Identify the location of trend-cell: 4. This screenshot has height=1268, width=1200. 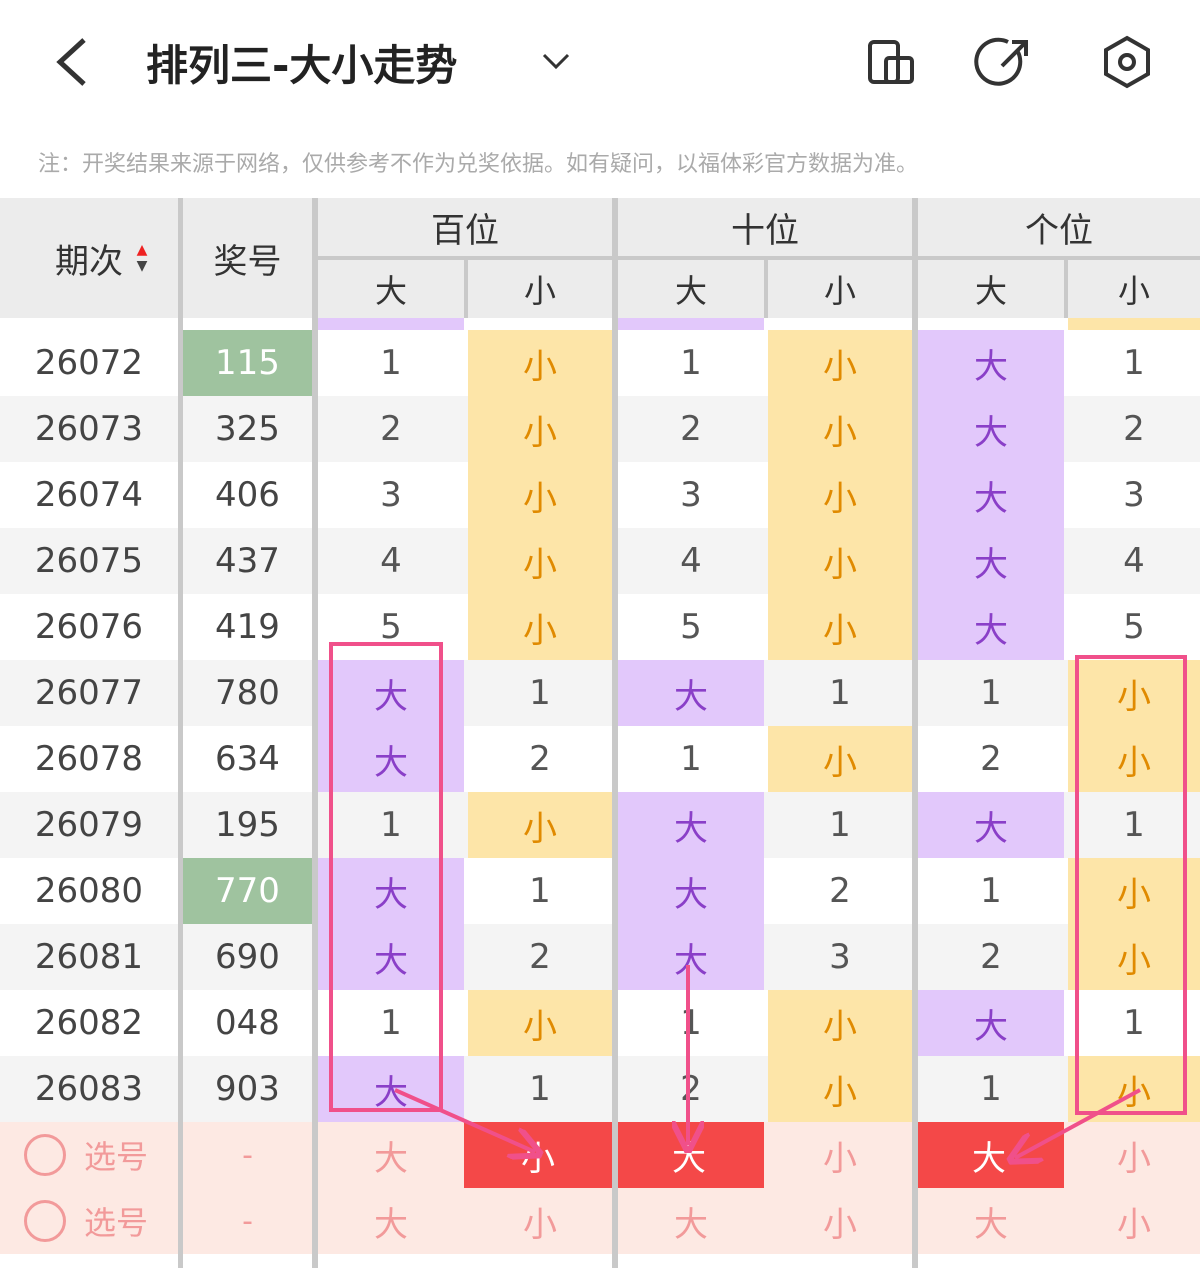
(1134, 561).